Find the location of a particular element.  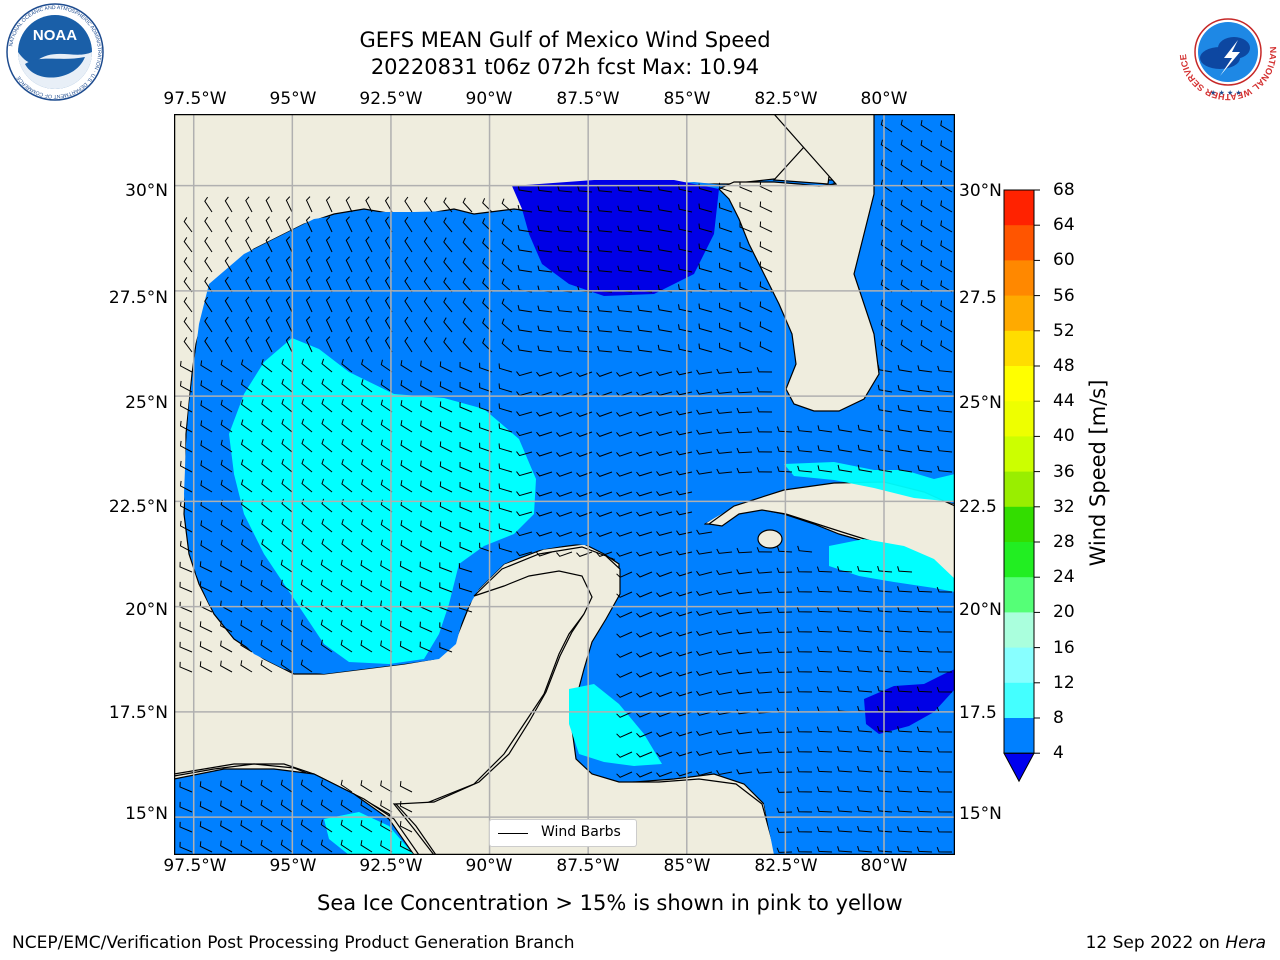

land-isle-of-youth is located at coordinates (770, 539).